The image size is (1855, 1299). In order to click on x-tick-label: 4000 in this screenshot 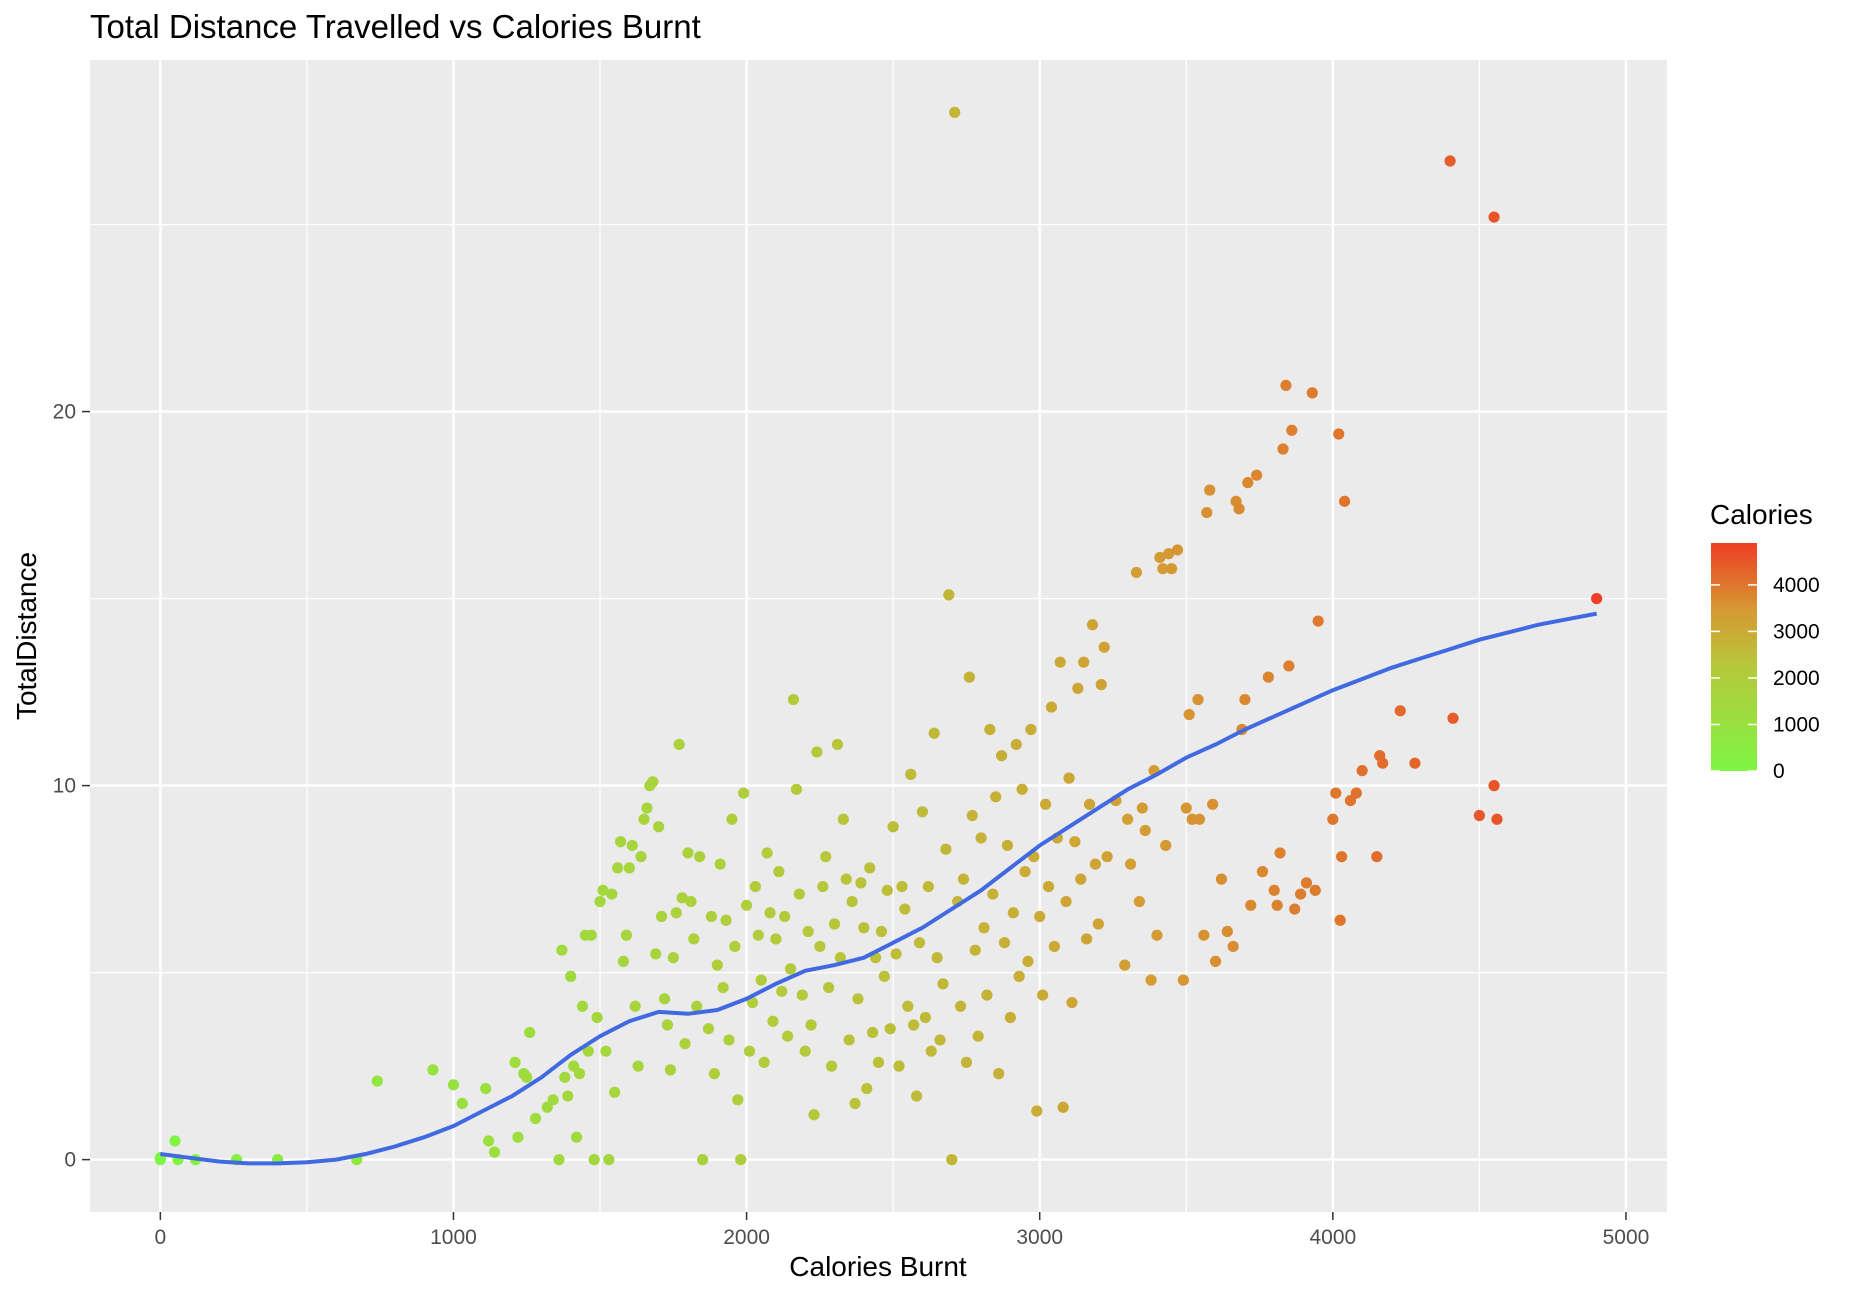, I will do `click(1332, 1237)`.